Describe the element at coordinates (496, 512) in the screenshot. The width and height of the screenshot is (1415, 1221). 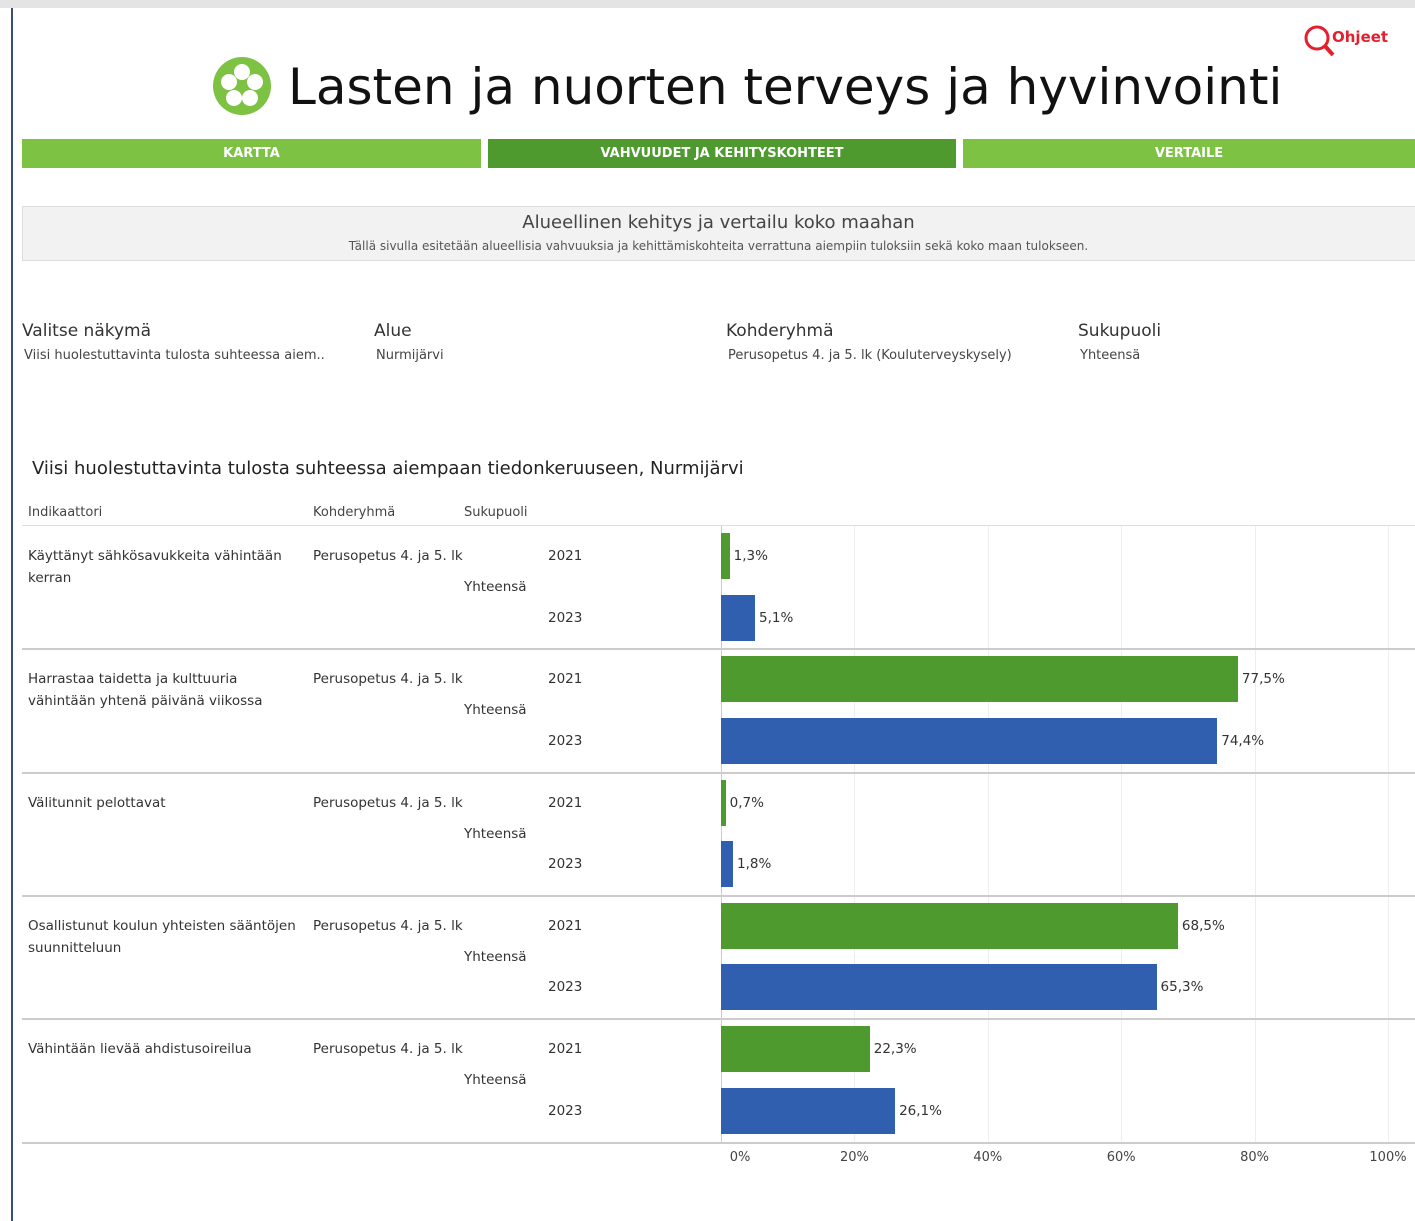
I see `column-header: Sukupuoli` at that location.